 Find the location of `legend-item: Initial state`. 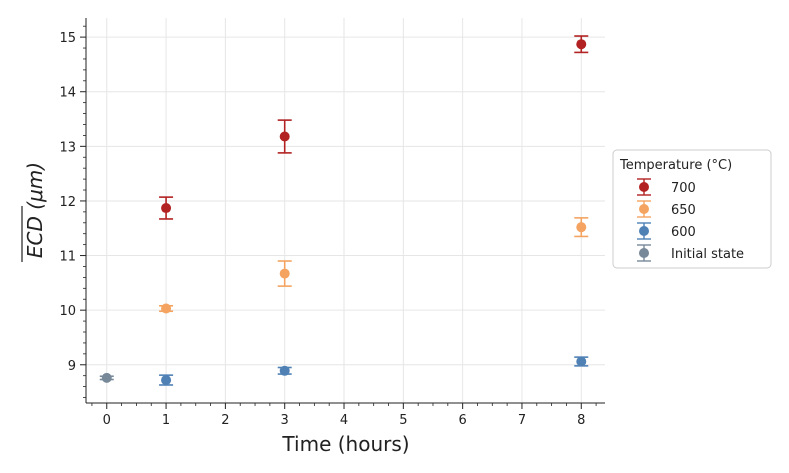

legend-item: Initial state is located at coordinates (690, 253).